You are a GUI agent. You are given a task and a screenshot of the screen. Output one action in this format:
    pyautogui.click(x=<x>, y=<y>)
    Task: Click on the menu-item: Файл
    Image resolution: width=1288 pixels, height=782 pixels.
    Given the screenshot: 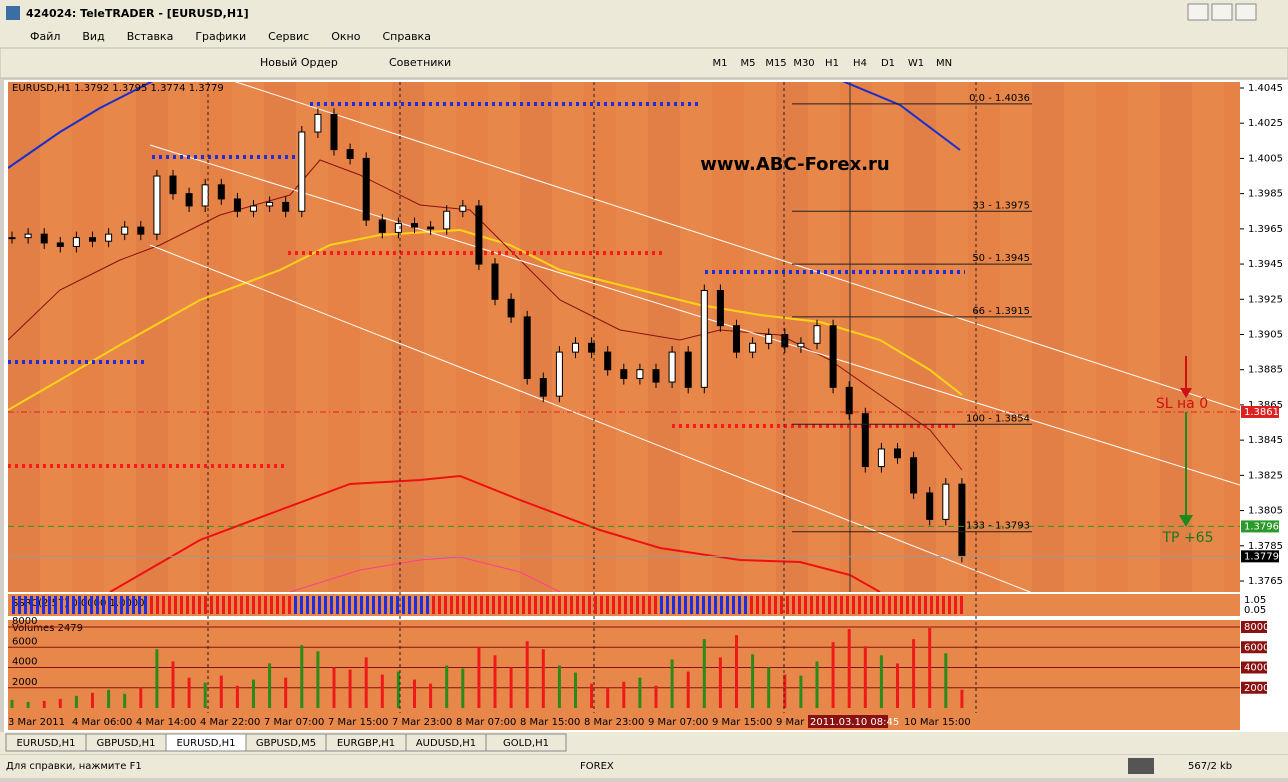 What is the action you would take?
    pyautogui.click(x=45, y=36)
    